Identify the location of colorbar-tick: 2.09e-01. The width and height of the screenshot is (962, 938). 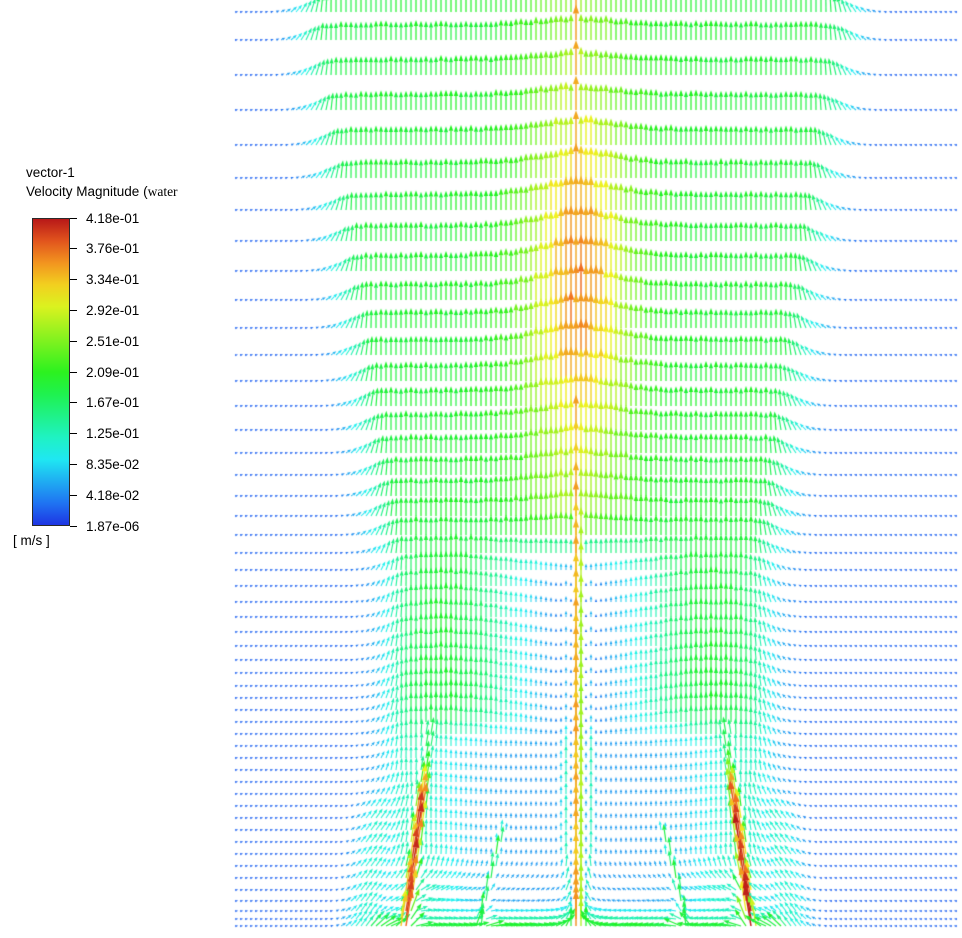
(104, 372).